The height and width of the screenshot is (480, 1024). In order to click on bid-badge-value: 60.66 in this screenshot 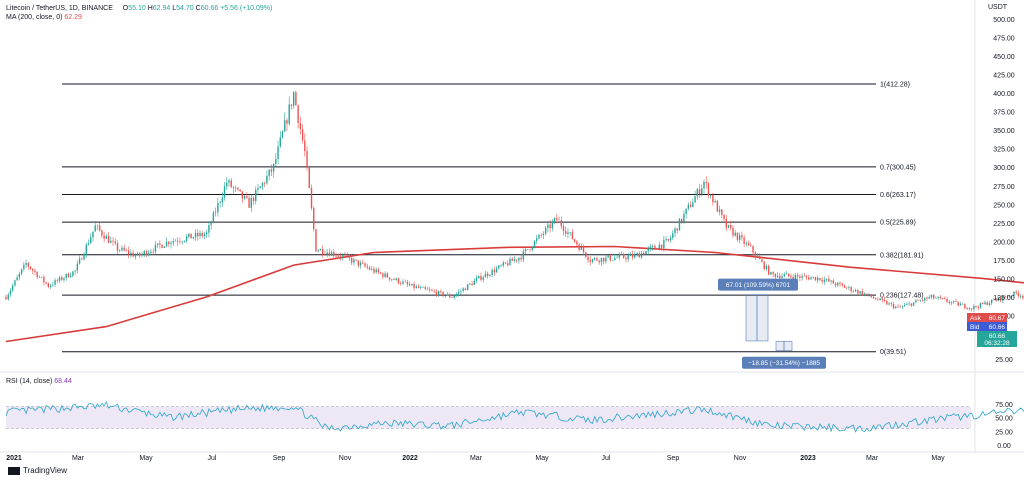, I will do `click(997, 327)`.